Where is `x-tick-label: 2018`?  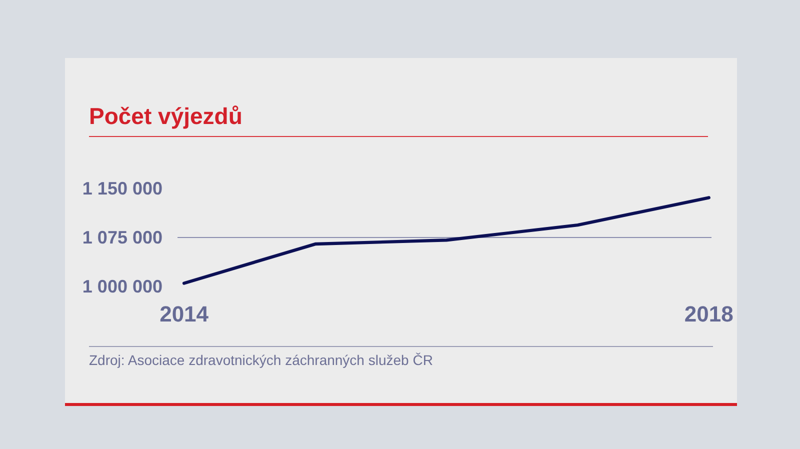 x-tick-label: 2018 is located at coordinates (709, 314).